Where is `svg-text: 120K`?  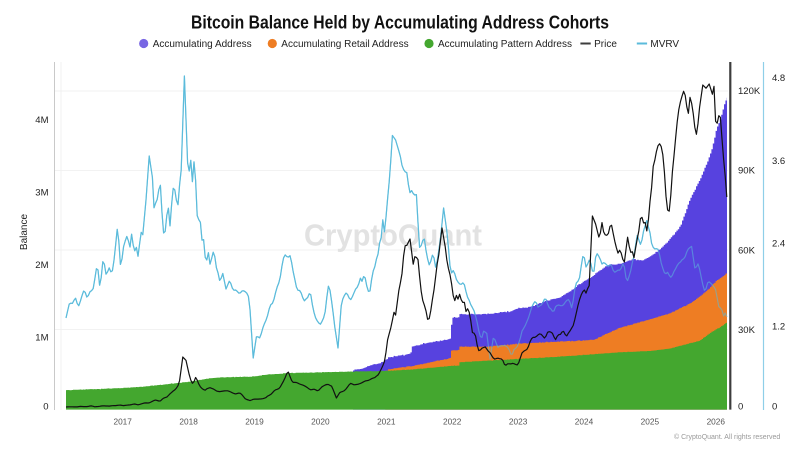
svg-text: 120K is located at coordinates (749, 91).